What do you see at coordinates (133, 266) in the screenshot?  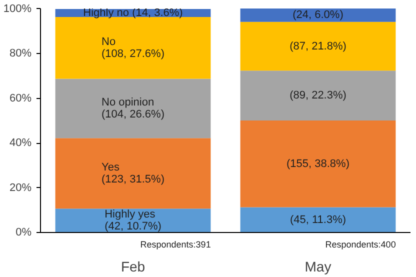 I see `x-tick-label: Feb` at bounding box center [133, 266].